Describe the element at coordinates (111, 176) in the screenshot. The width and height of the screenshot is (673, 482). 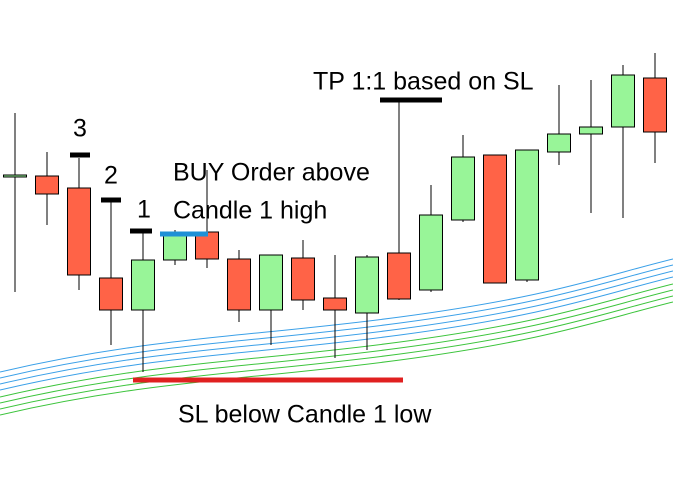
I see `annotation: 2` at that location.